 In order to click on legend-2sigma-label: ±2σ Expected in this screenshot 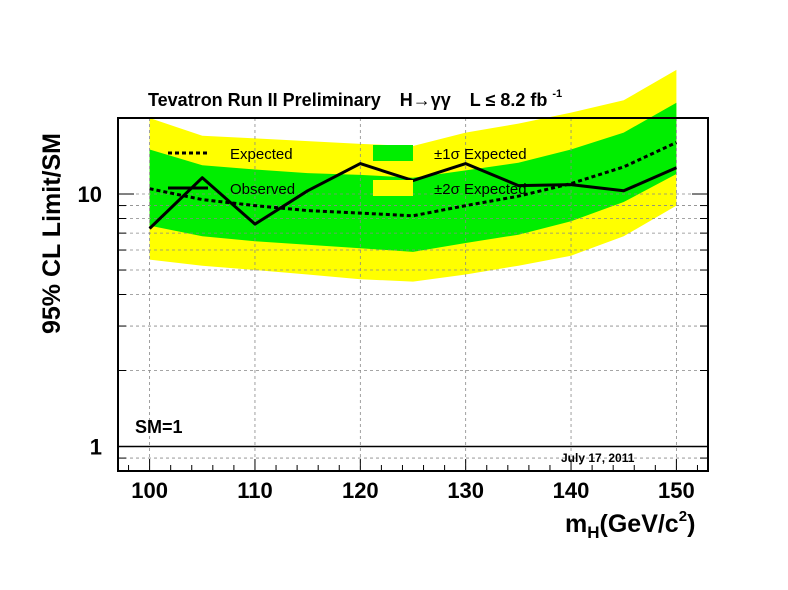, I will do `click(480, 189)`.